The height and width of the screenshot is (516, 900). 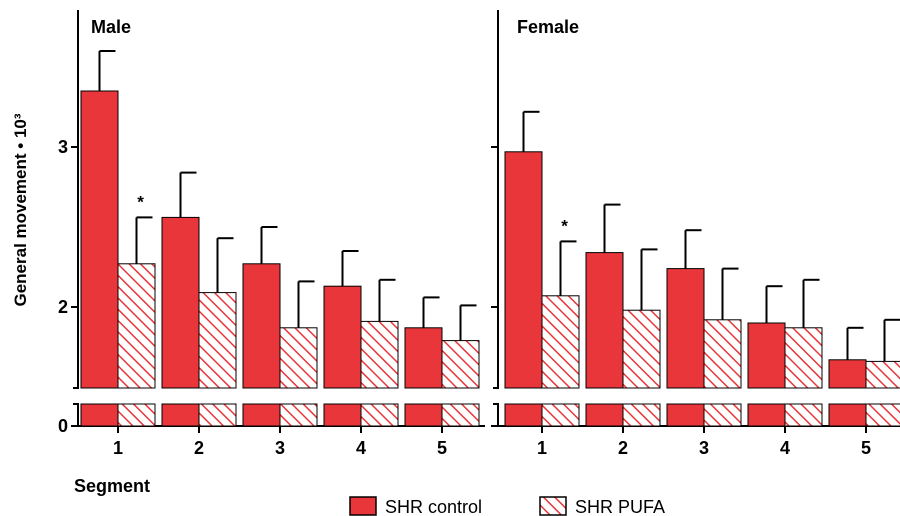 What do you see at coordinates (111, 27) in the screenshot?
I see `panel-title-male: Male` at bounding box center [111, 27].